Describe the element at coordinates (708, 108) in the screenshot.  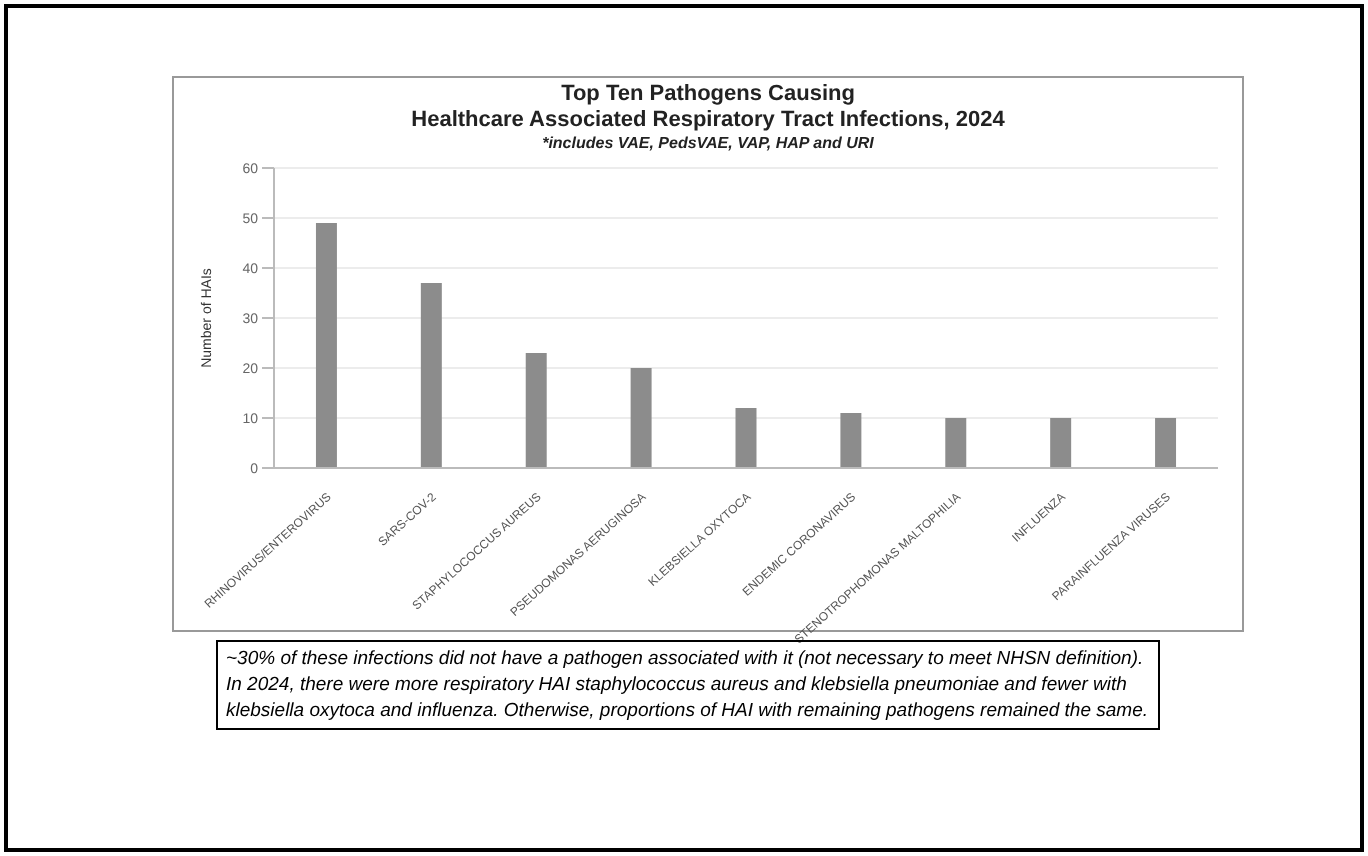
I see `chart-title: Top Ten Pathogens Causing Healthcare Associated Respiratory Tract Infections, 2024` at that location.